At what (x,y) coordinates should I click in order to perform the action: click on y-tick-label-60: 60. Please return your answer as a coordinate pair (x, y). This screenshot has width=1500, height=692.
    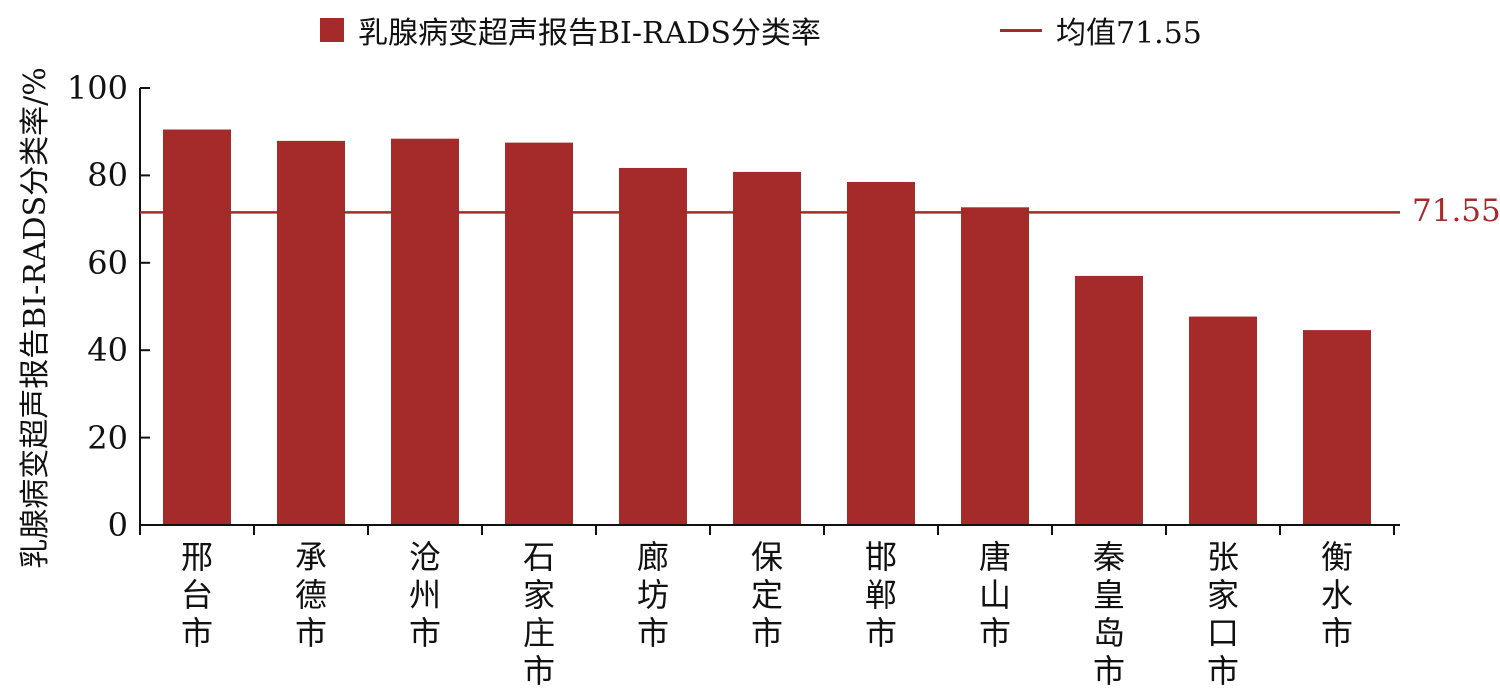
    Looking at the image, I should click on (107, 262).